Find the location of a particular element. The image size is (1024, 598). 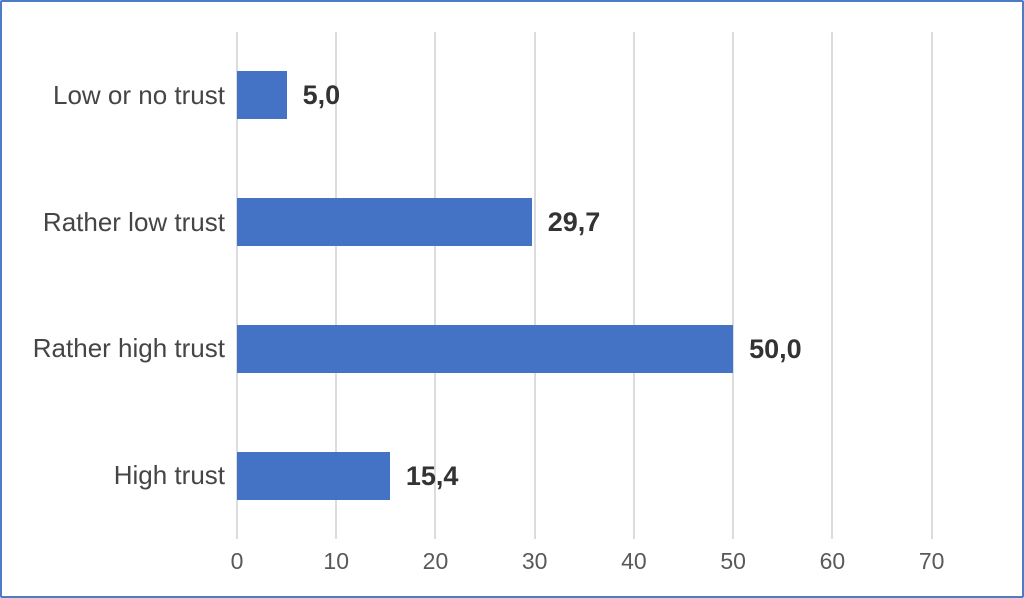

category-label-rather-low-trust: Rather low trust is located at coordinates (133, 221).